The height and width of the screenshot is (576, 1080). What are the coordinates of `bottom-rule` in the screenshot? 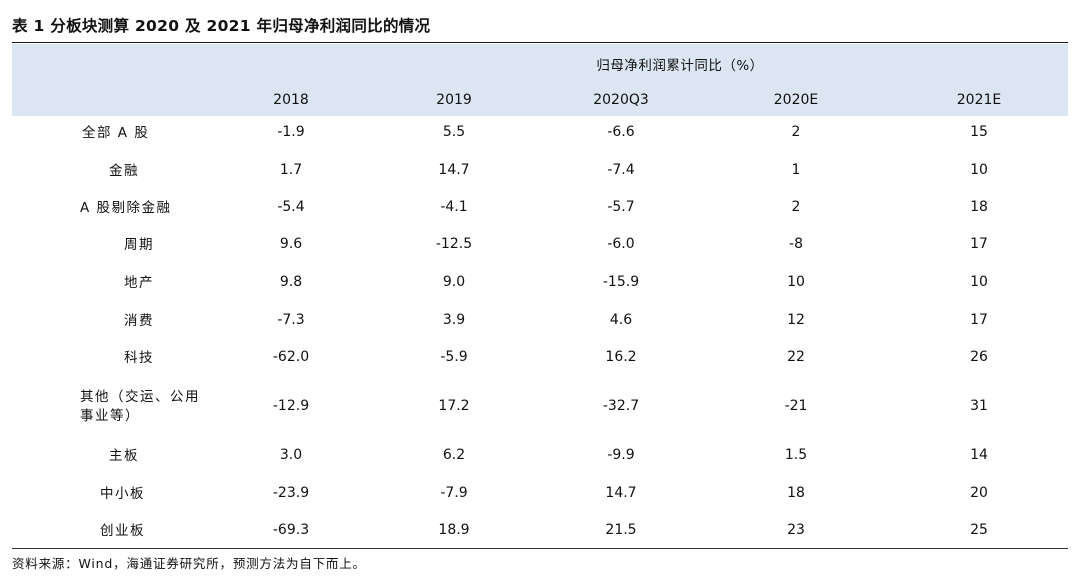 It's located at (540, 548).